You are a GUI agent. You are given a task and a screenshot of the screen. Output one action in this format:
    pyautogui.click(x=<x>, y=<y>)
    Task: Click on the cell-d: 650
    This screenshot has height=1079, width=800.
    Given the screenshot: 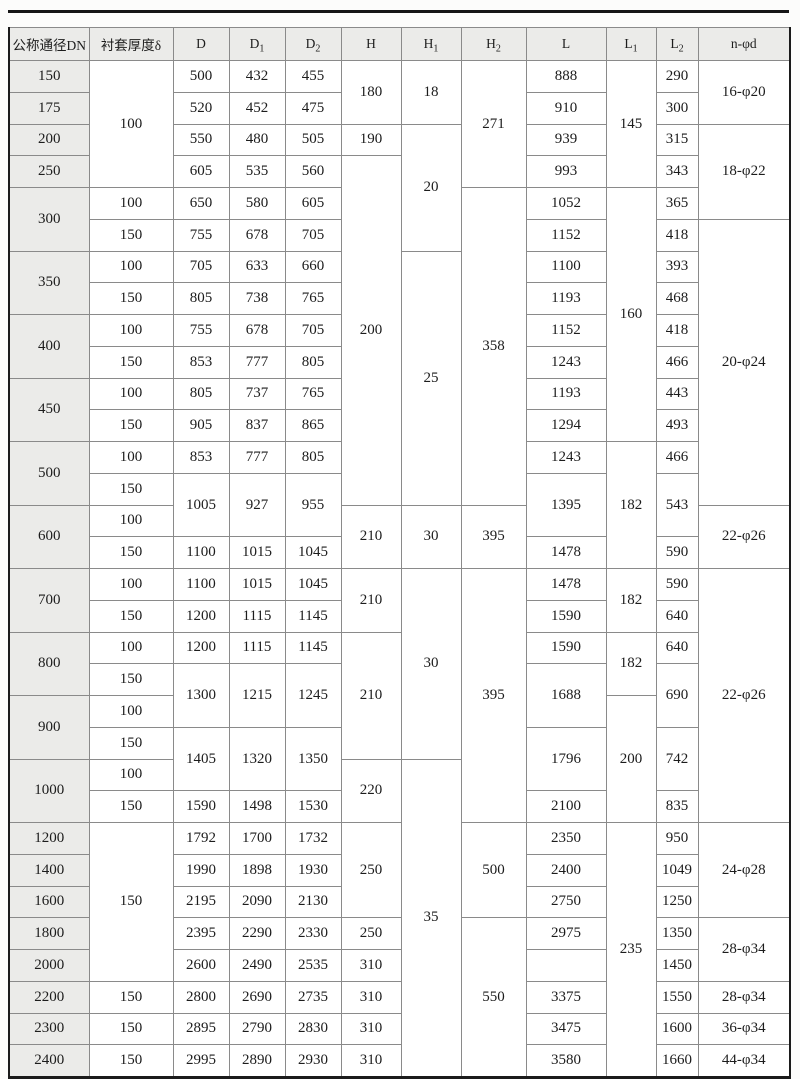 What is the action you would take?
    pyautogui.click(x=201, y=203)
    